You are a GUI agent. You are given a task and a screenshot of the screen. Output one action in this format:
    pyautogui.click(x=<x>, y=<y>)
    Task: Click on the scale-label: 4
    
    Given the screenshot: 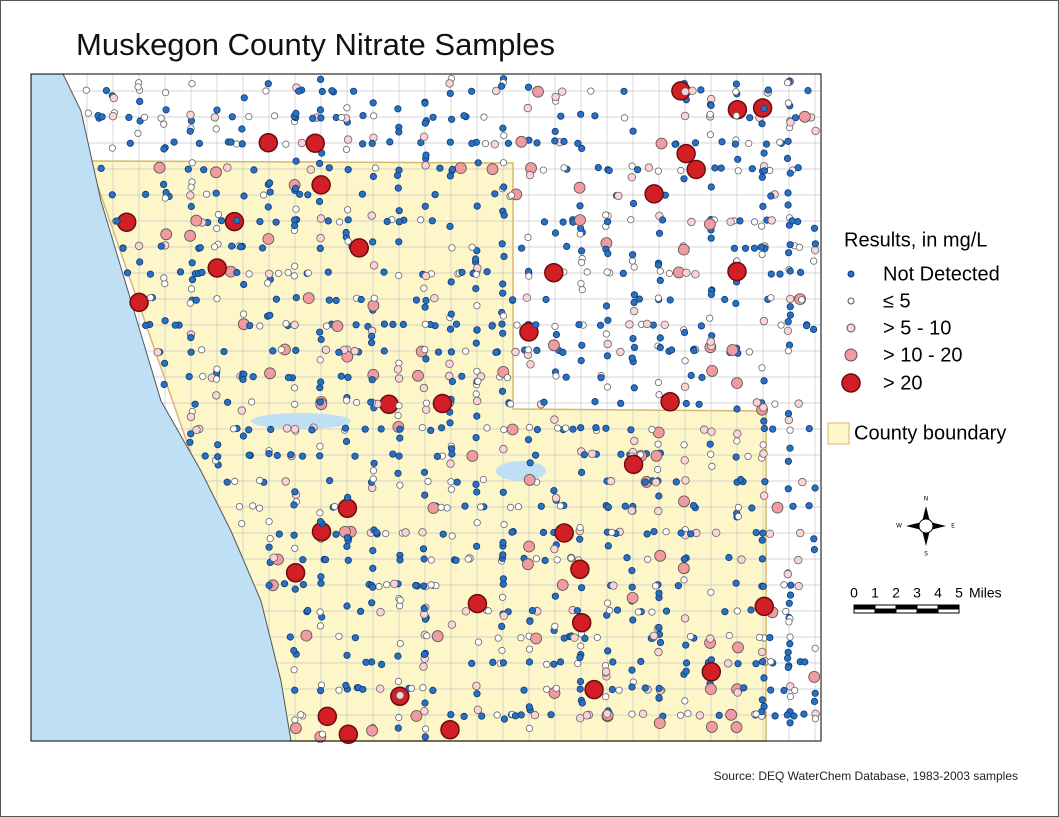 What is the action you would take?
    pyautogui.click(x=938, y=593)
    